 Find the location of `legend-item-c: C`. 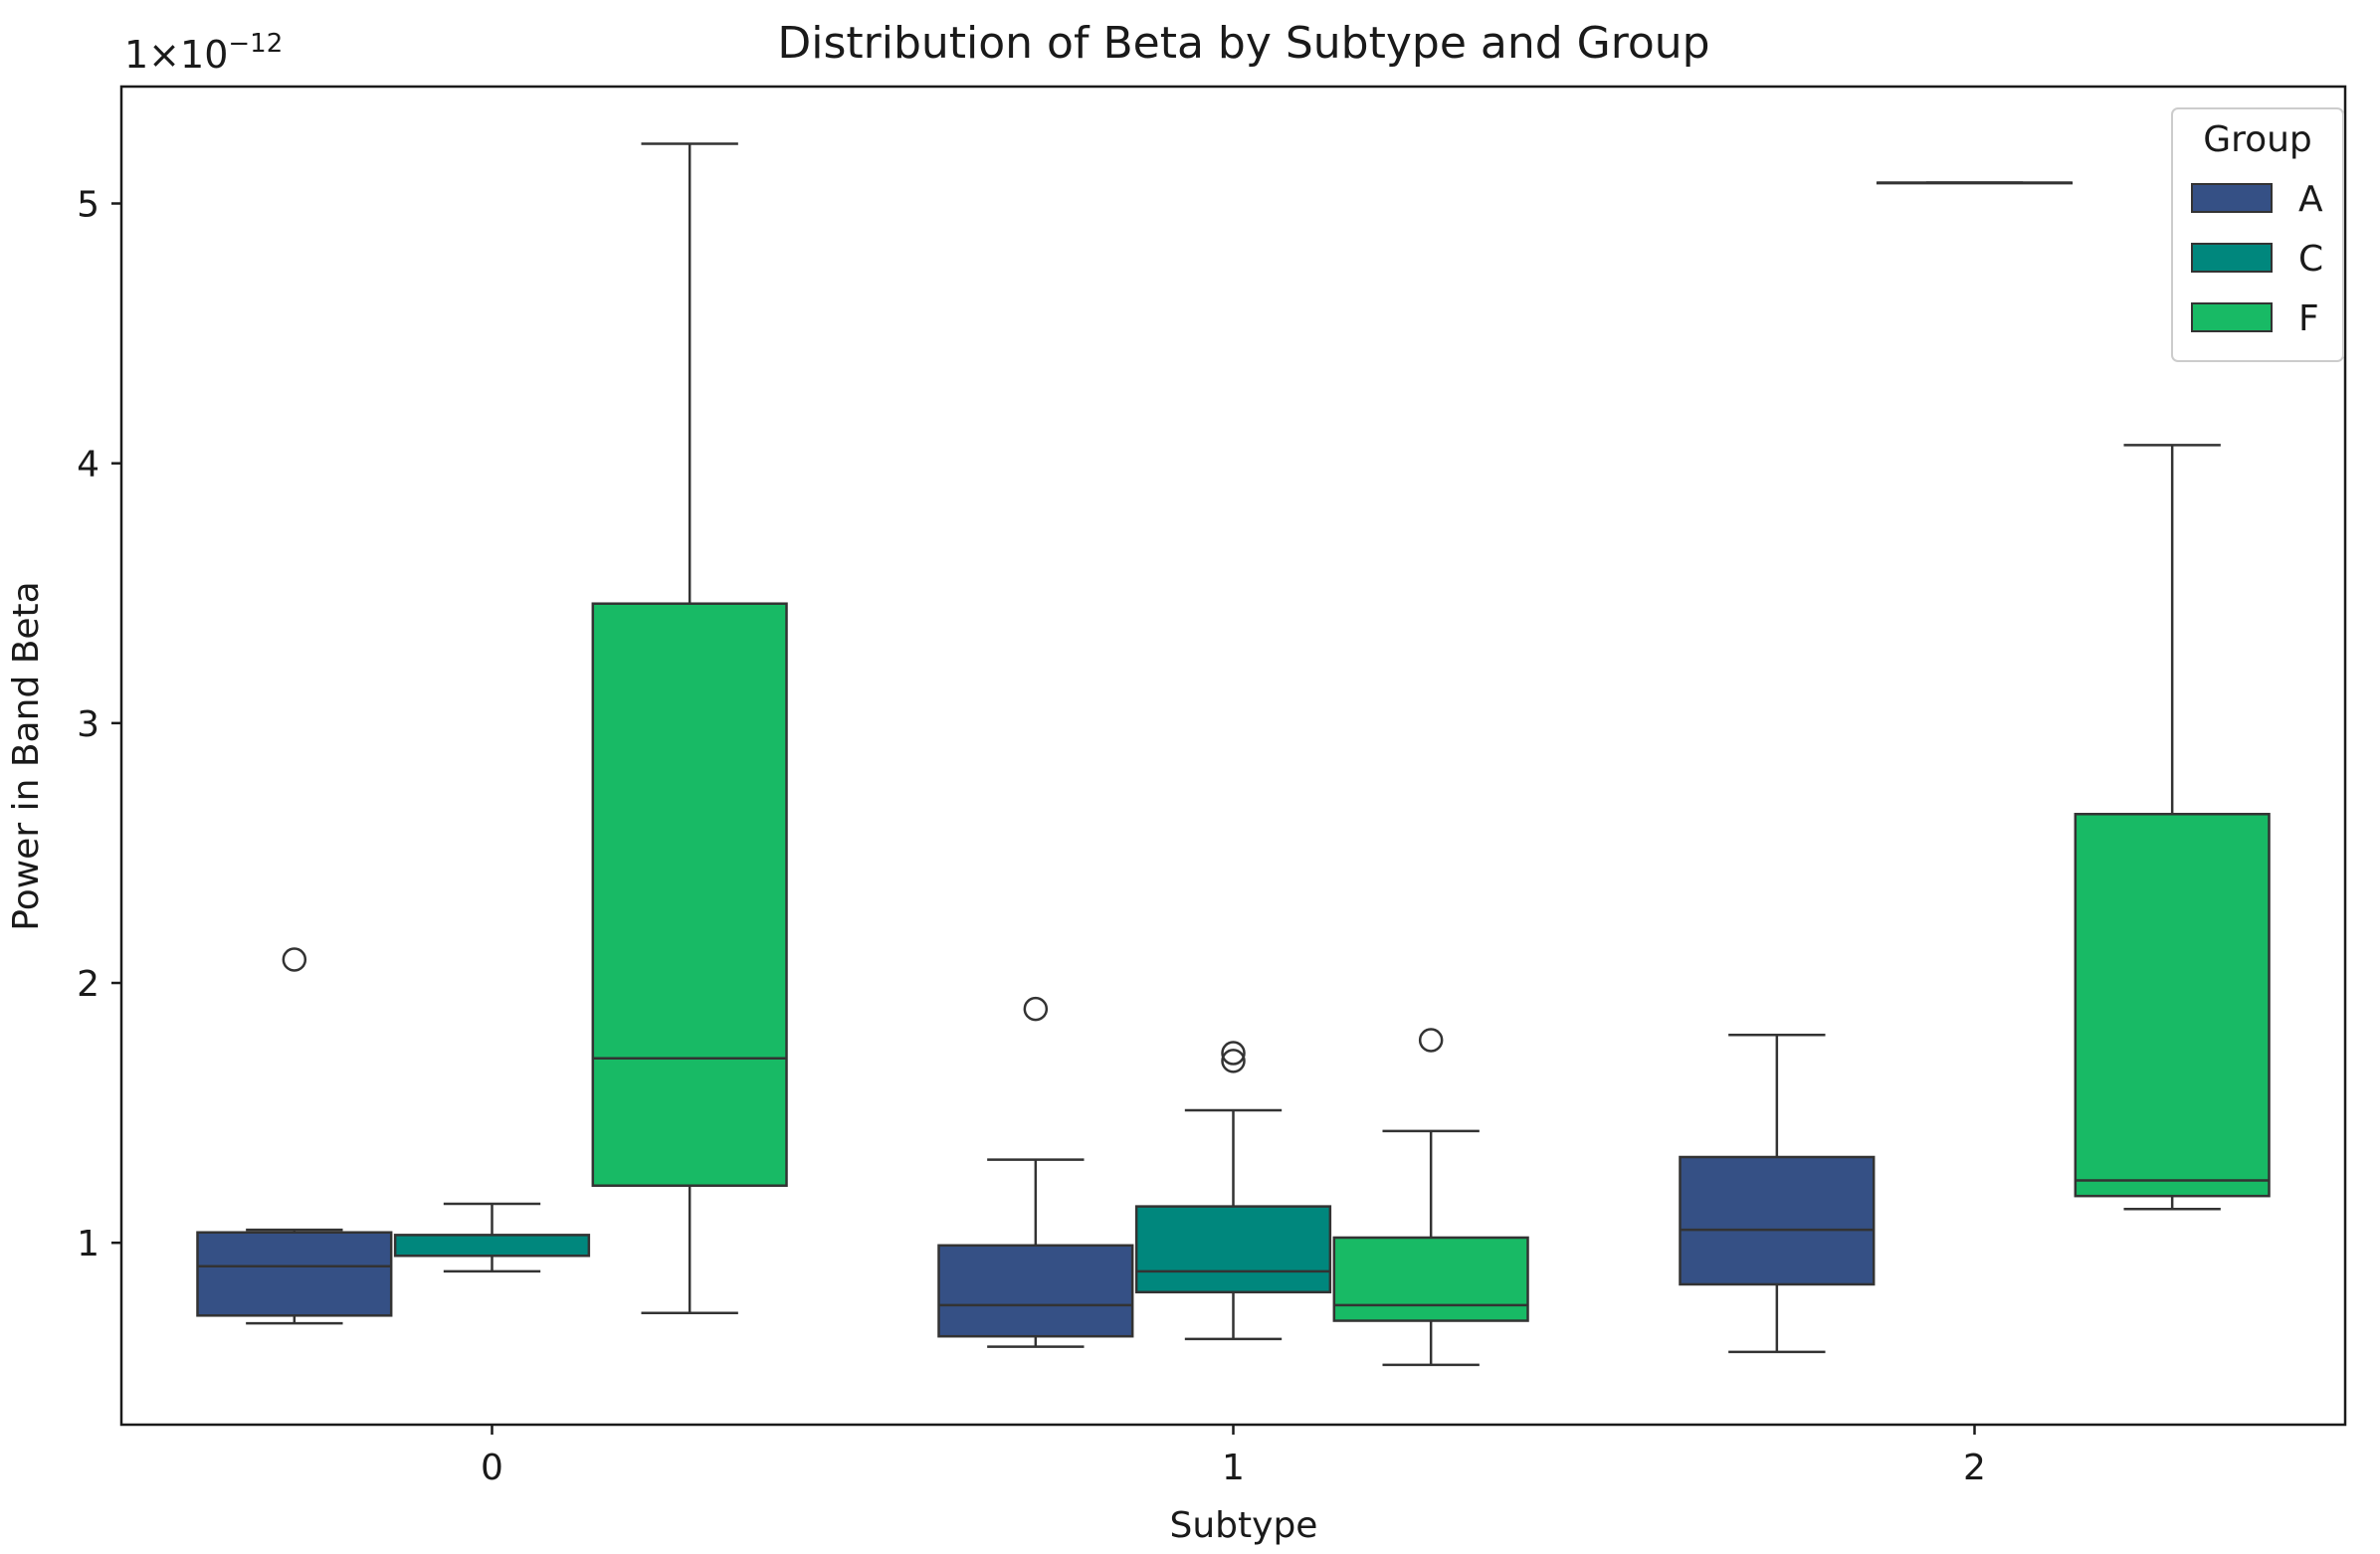

legend-item-c: C is located at coordinates (2257, 259).